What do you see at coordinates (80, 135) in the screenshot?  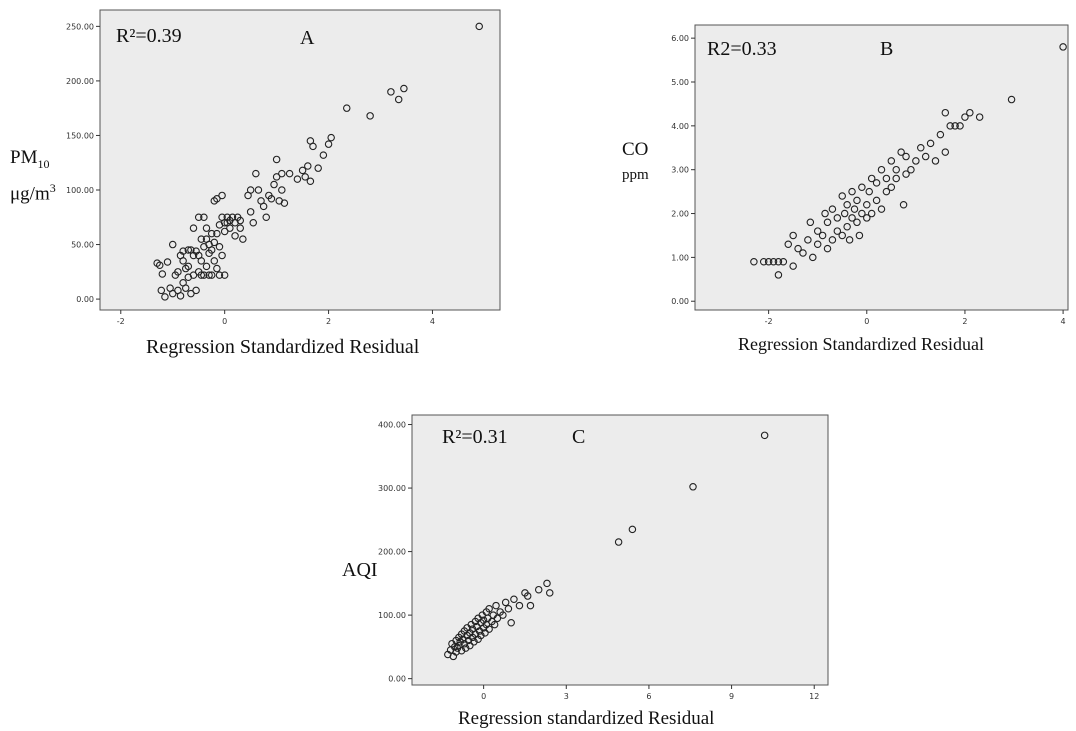 I see `y-tick-label-a: 150.00` at bounding box center [80, 135].